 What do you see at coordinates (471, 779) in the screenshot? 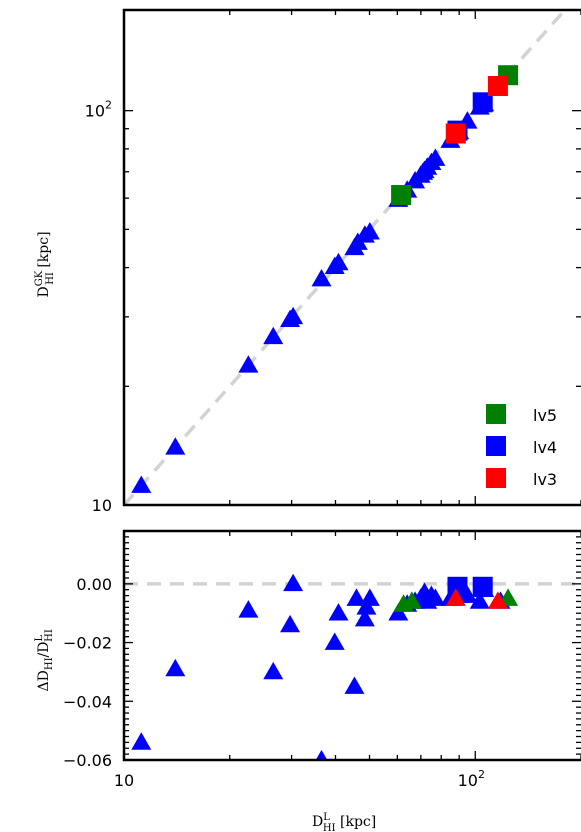
I see `x-tick-label: 102` at bounding box center [471, 779].